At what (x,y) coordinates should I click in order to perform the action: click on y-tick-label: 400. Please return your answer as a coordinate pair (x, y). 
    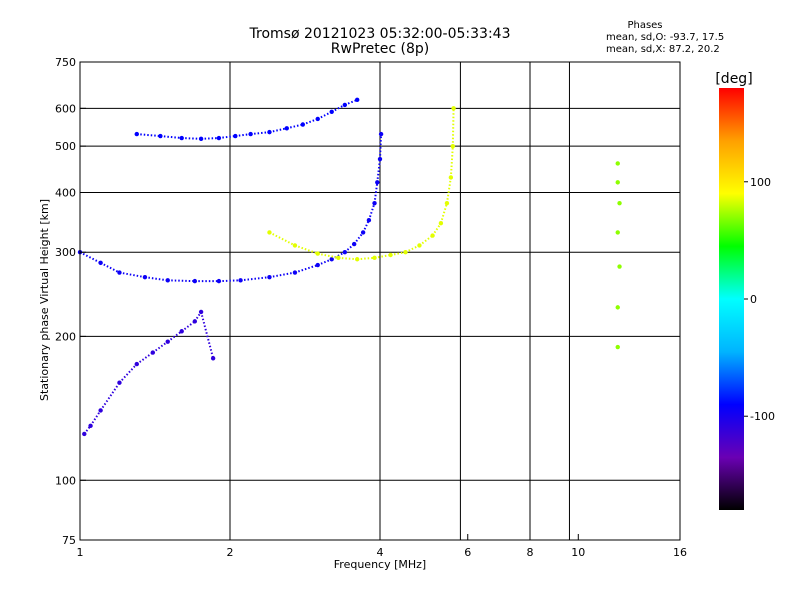
    Looking at the image, I should click on (65, 192).